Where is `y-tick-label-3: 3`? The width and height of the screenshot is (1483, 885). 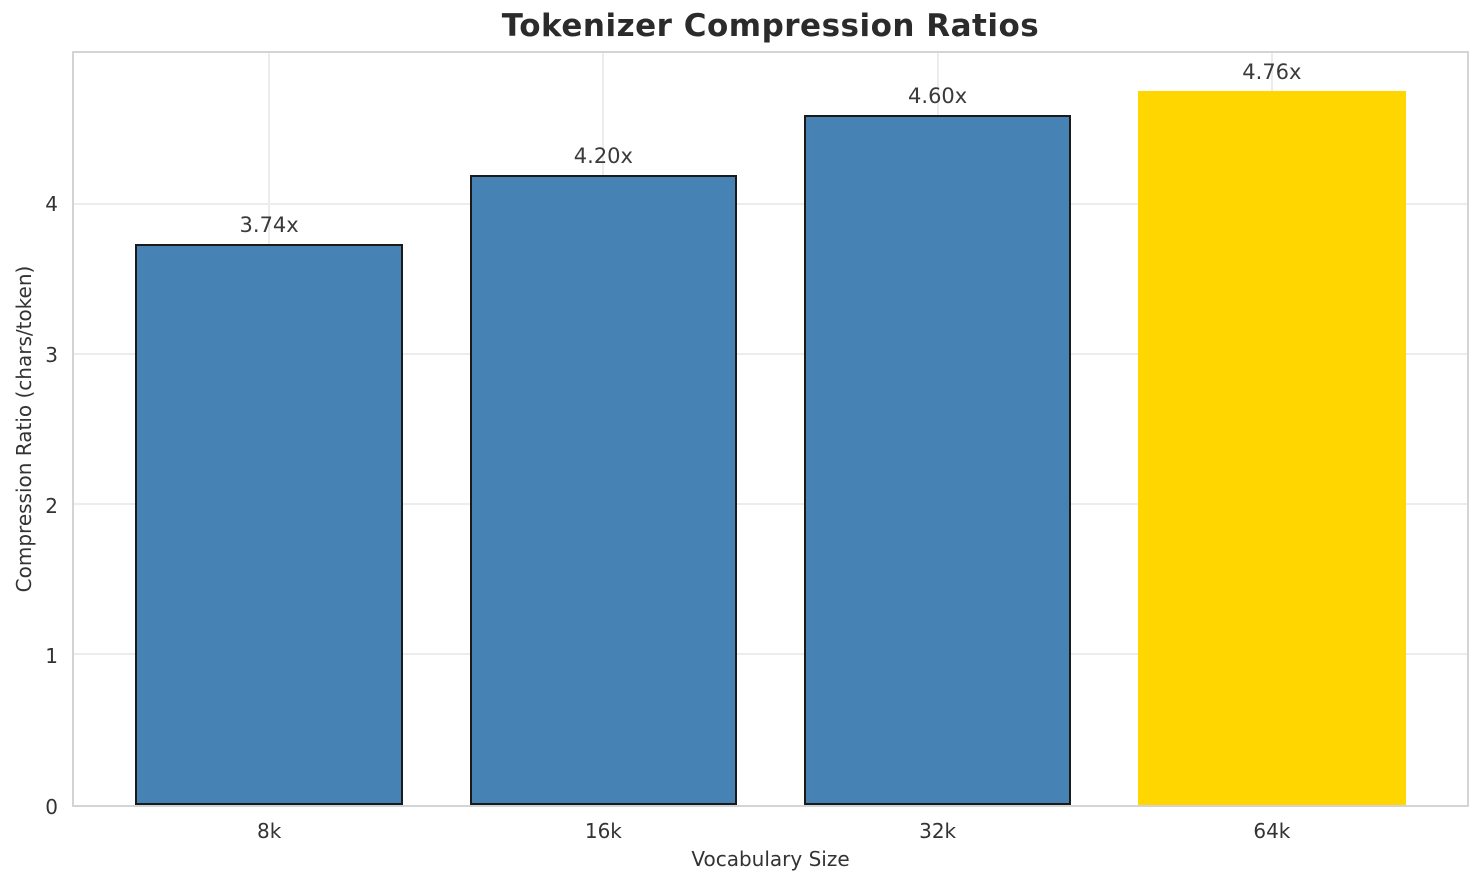
y-tick-label-3: 3 is located at coordinates (51, 354).